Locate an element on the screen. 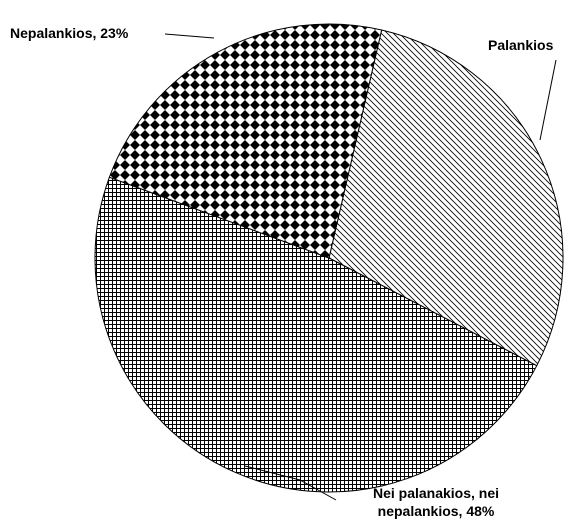 This screenshot has height=527, width=572. slice-label: Nei palanakios, nei nepalankios, 48% is located at coordinates (436, 502).